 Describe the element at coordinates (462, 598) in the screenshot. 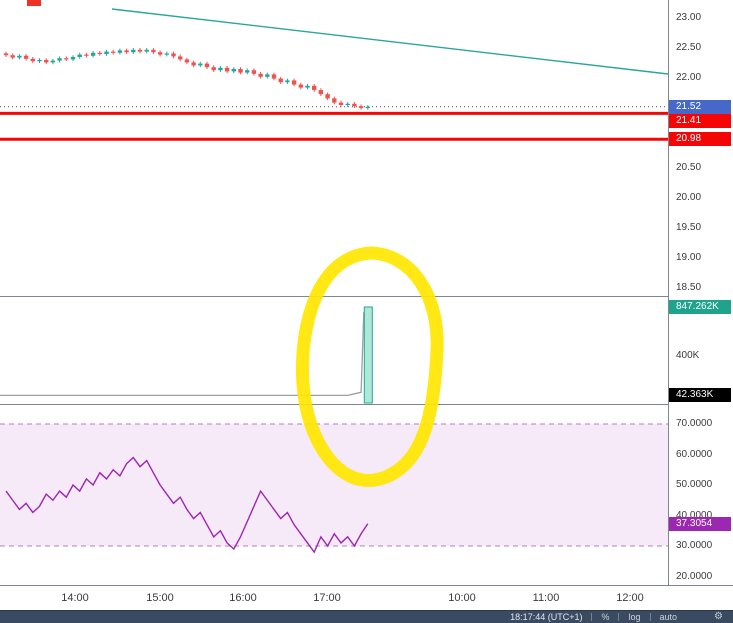

I see `time-axis-label: 10:00` at that location.